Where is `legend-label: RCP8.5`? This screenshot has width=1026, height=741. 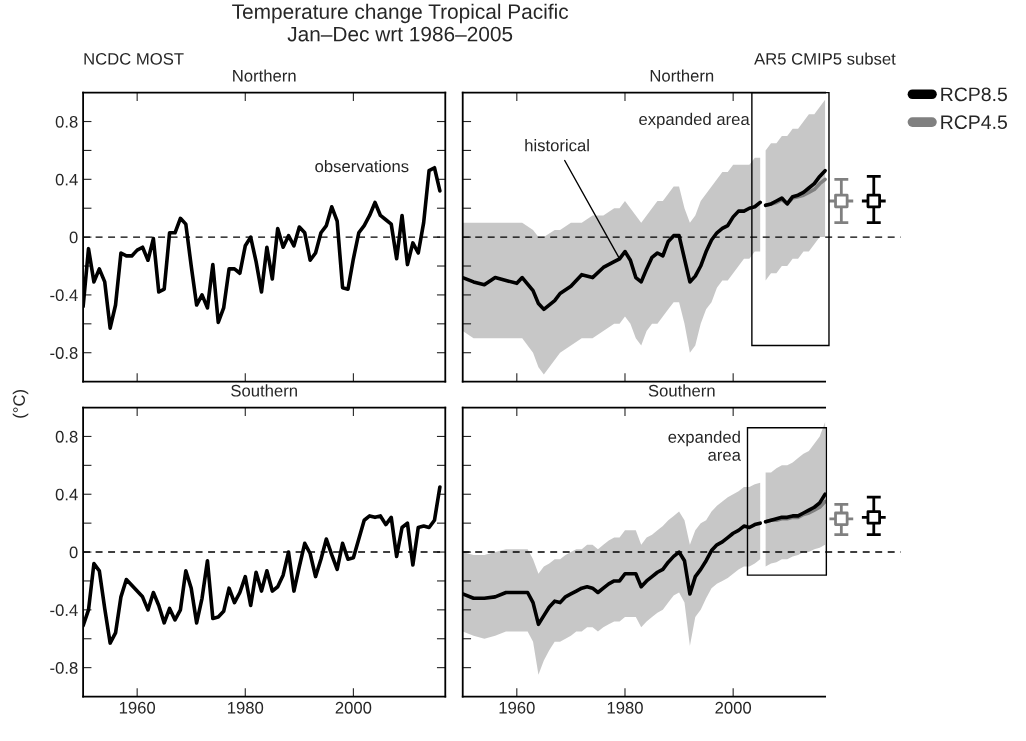 legend-label: RCP8.5 is located at coordinates (974, 94).